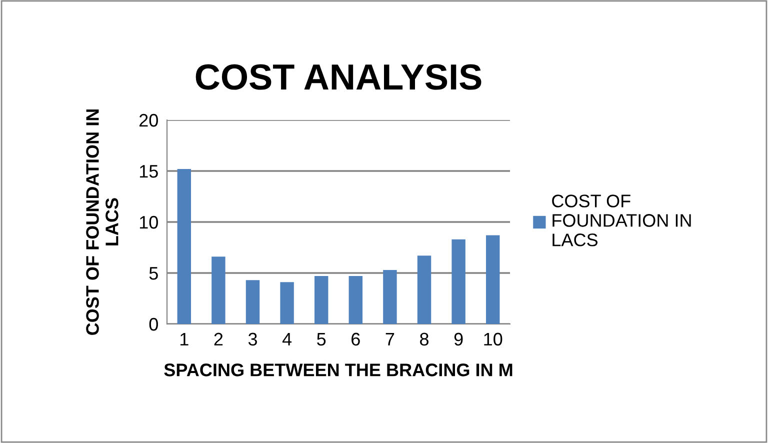  What do you see at coordinates (153, 273) in the screenshot?
I see `y-tick-label: 5` at bounding box center [153, 273].